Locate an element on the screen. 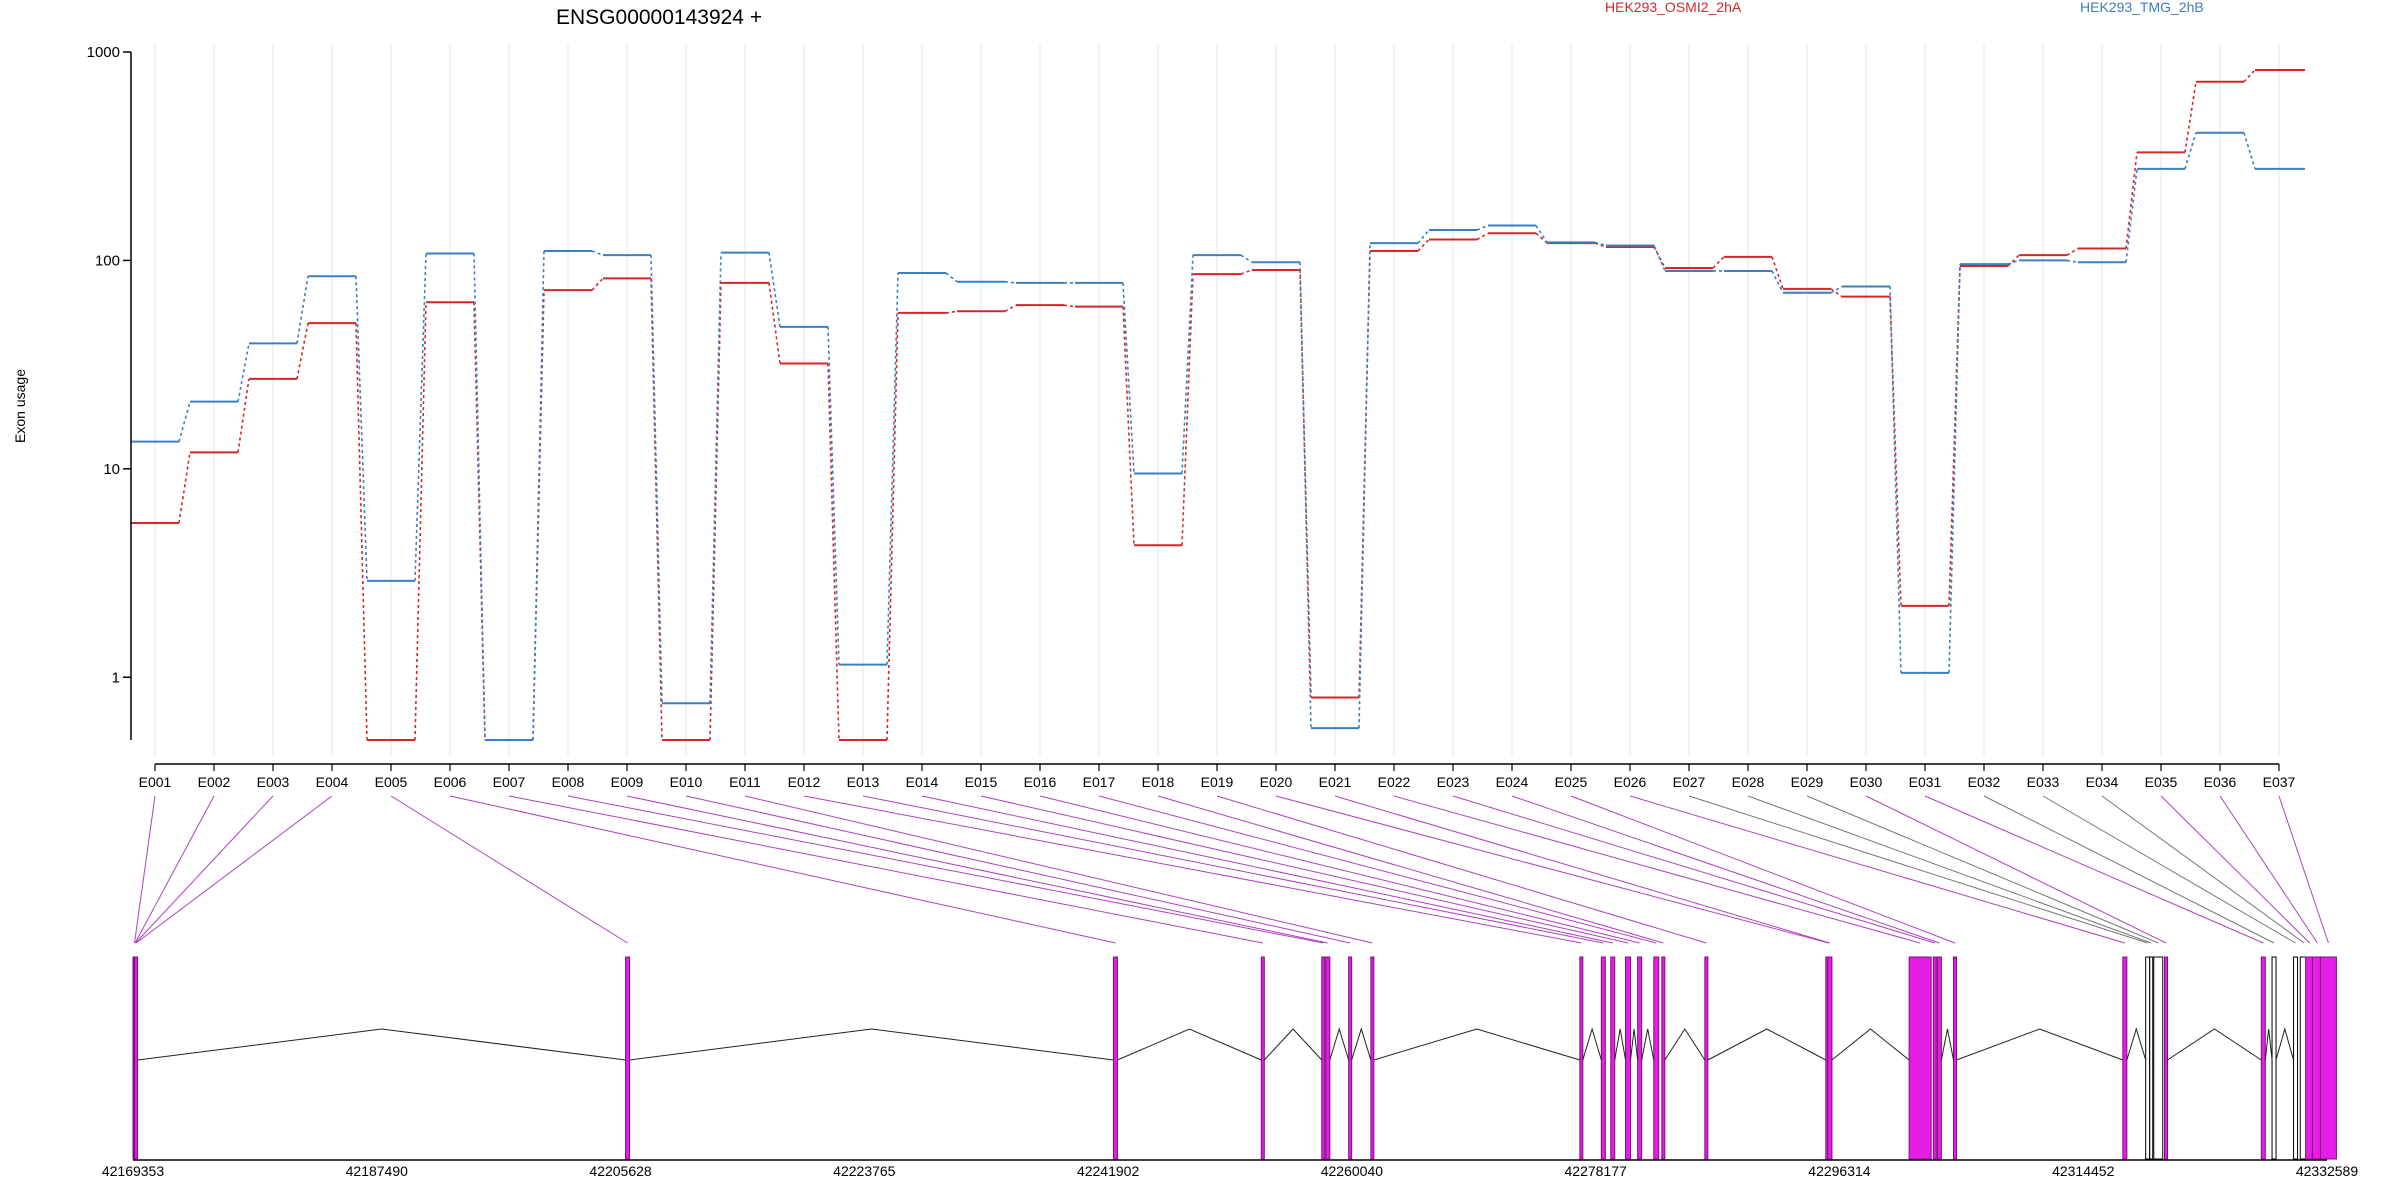  chart-title: ENSG00000143924 + is located at coordinates (659, 17).